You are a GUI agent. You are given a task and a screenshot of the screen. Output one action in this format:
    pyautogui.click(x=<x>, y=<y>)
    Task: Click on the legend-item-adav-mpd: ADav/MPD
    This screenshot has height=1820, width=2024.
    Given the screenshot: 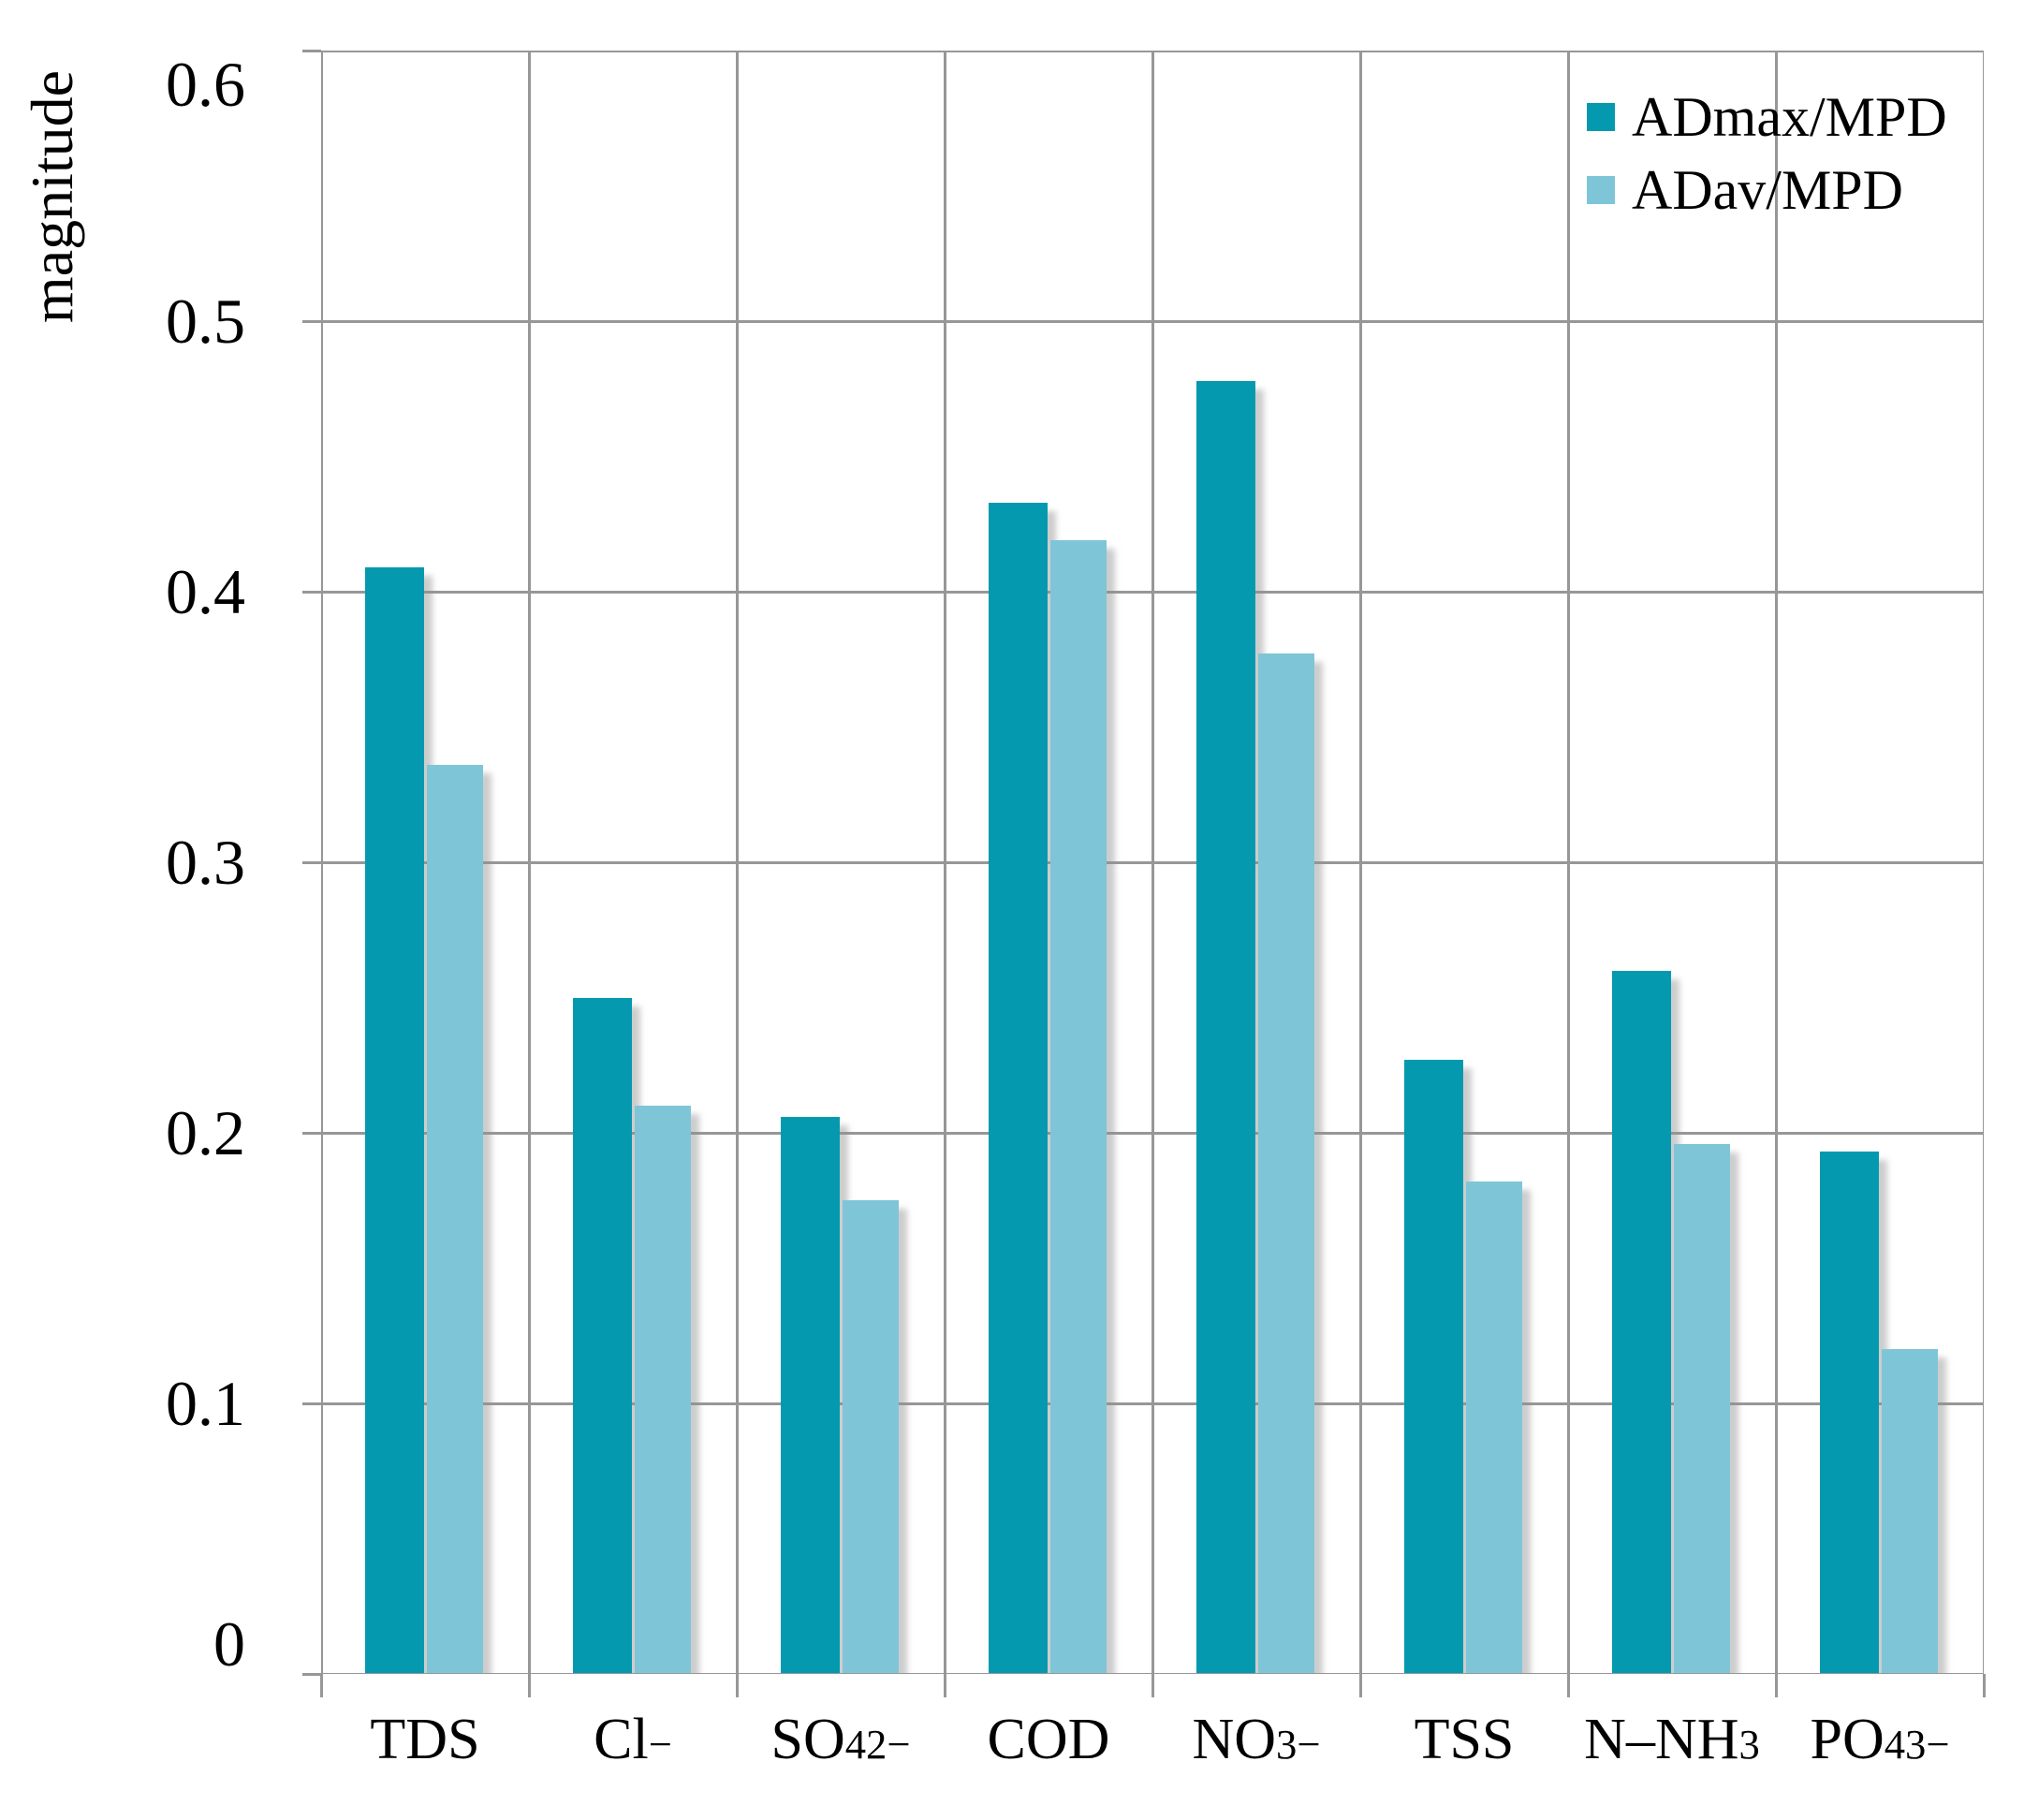 What is the action you would take?
    pyautogui.click(x=1767, y=190)
    